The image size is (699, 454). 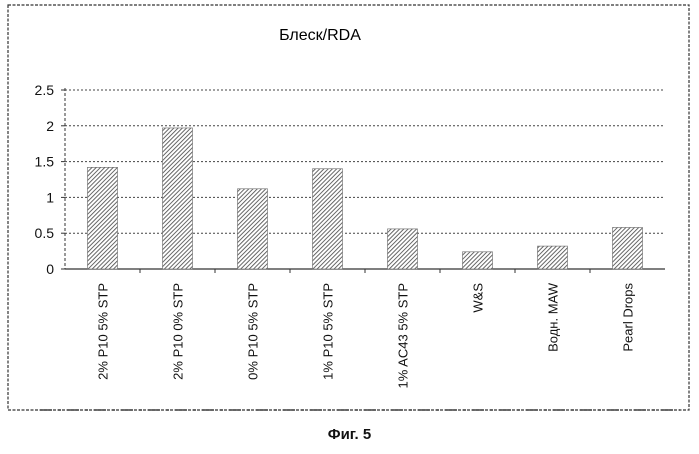 I want to click on y-tick-label: 0, so click(x=50, y=269).